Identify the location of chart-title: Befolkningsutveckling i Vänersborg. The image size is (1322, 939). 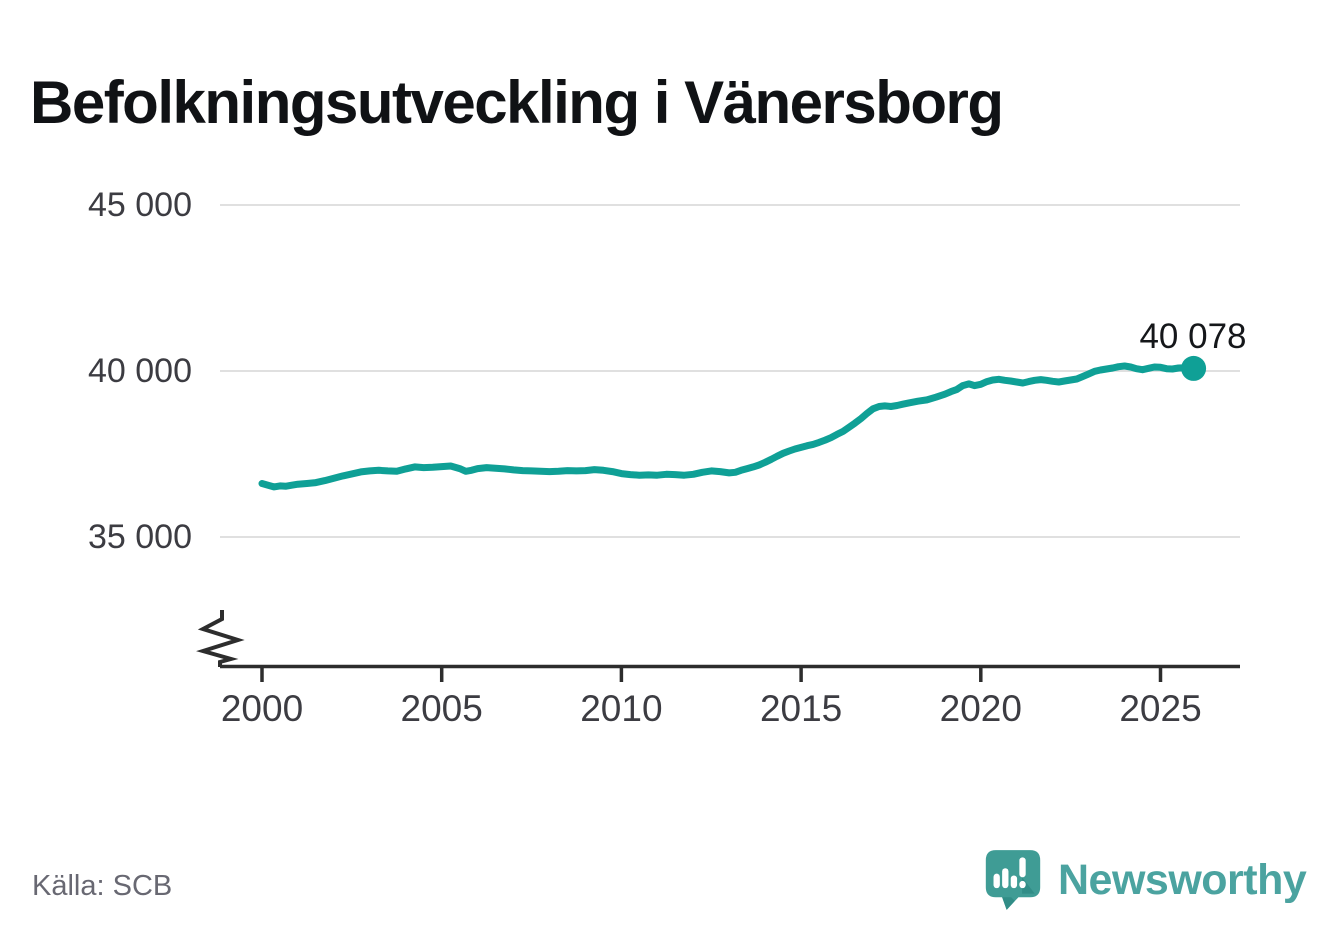
(517, 103).